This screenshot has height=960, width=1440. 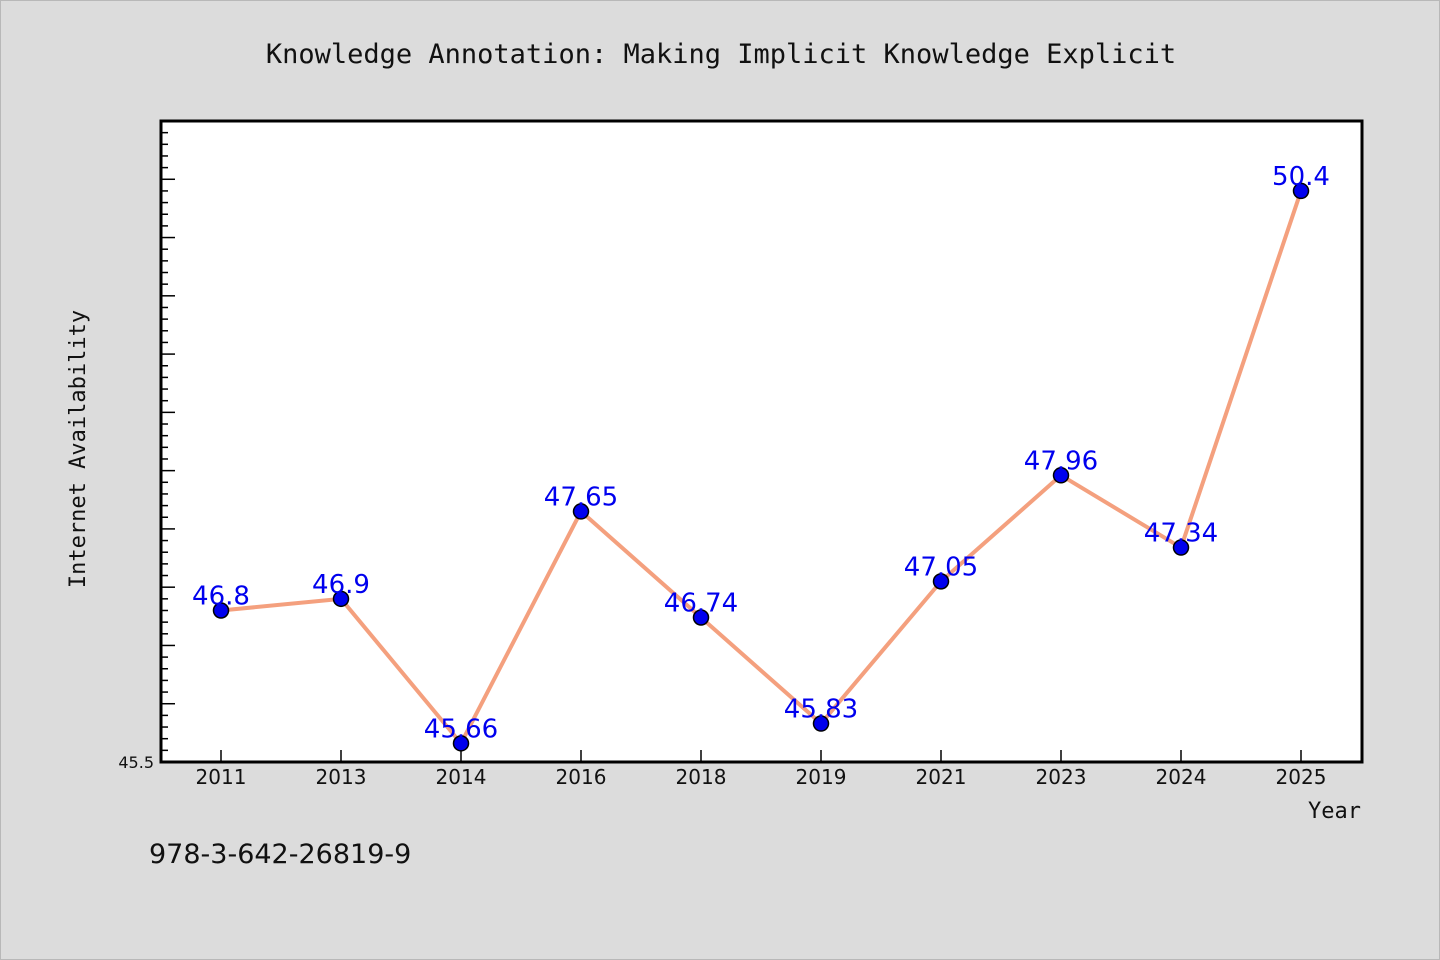 What do you see at coordinates (821, 777) in the screenshot?
I see `x-tick-label: 2019` at bounding box center [821, 777].